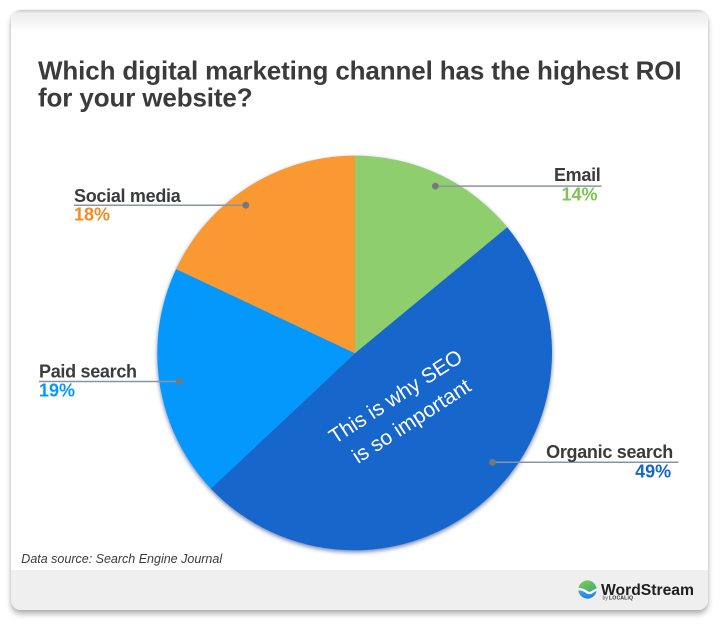  Describe the element at coordinates (128, 196) in the screenshot. I see `svg-text: Social media` at that location.